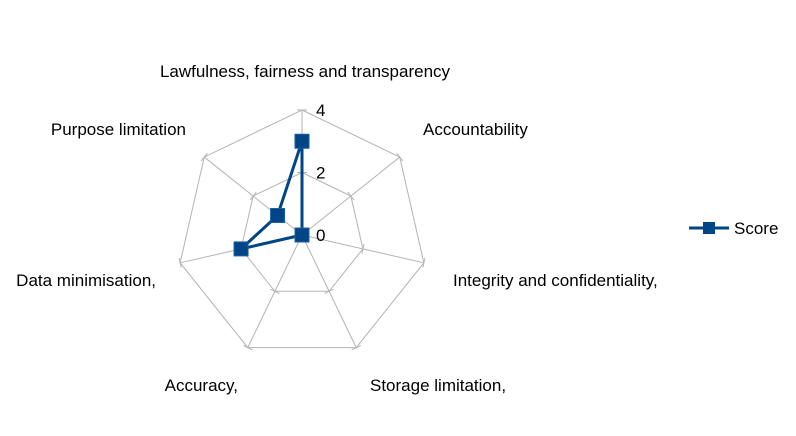 The height and width of the screenshot is (436, 796). I want to click on legend-label: Score, so click(756, 228).